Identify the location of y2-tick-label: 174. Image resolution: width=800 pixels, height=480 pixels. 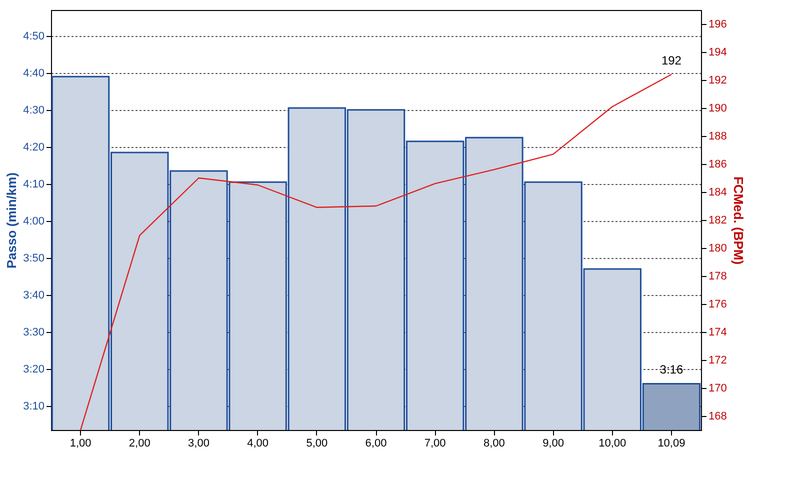
(717, 332).